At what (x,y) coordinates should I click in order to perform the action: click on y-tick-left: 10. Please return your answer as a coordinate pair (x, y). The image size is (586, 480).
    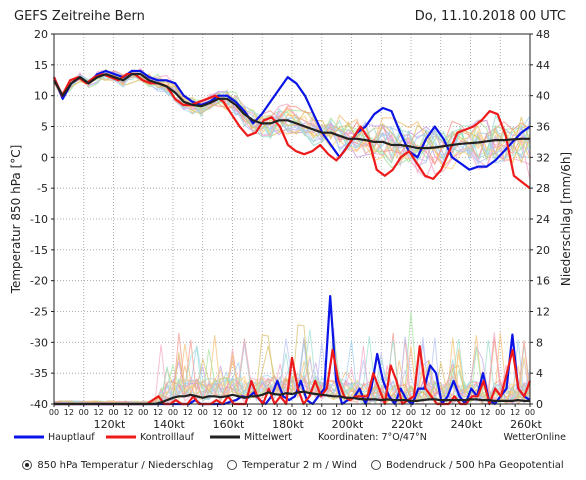
    Looking at the image, I should click on (41, 96).